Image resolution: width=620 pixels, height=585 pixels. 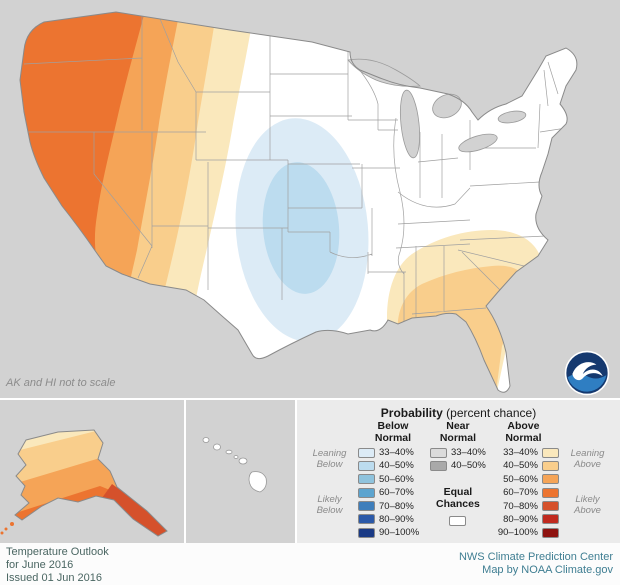 I want to click on near-swatch-rows: 33–40% 40–50%, so click(x=457, y=460).